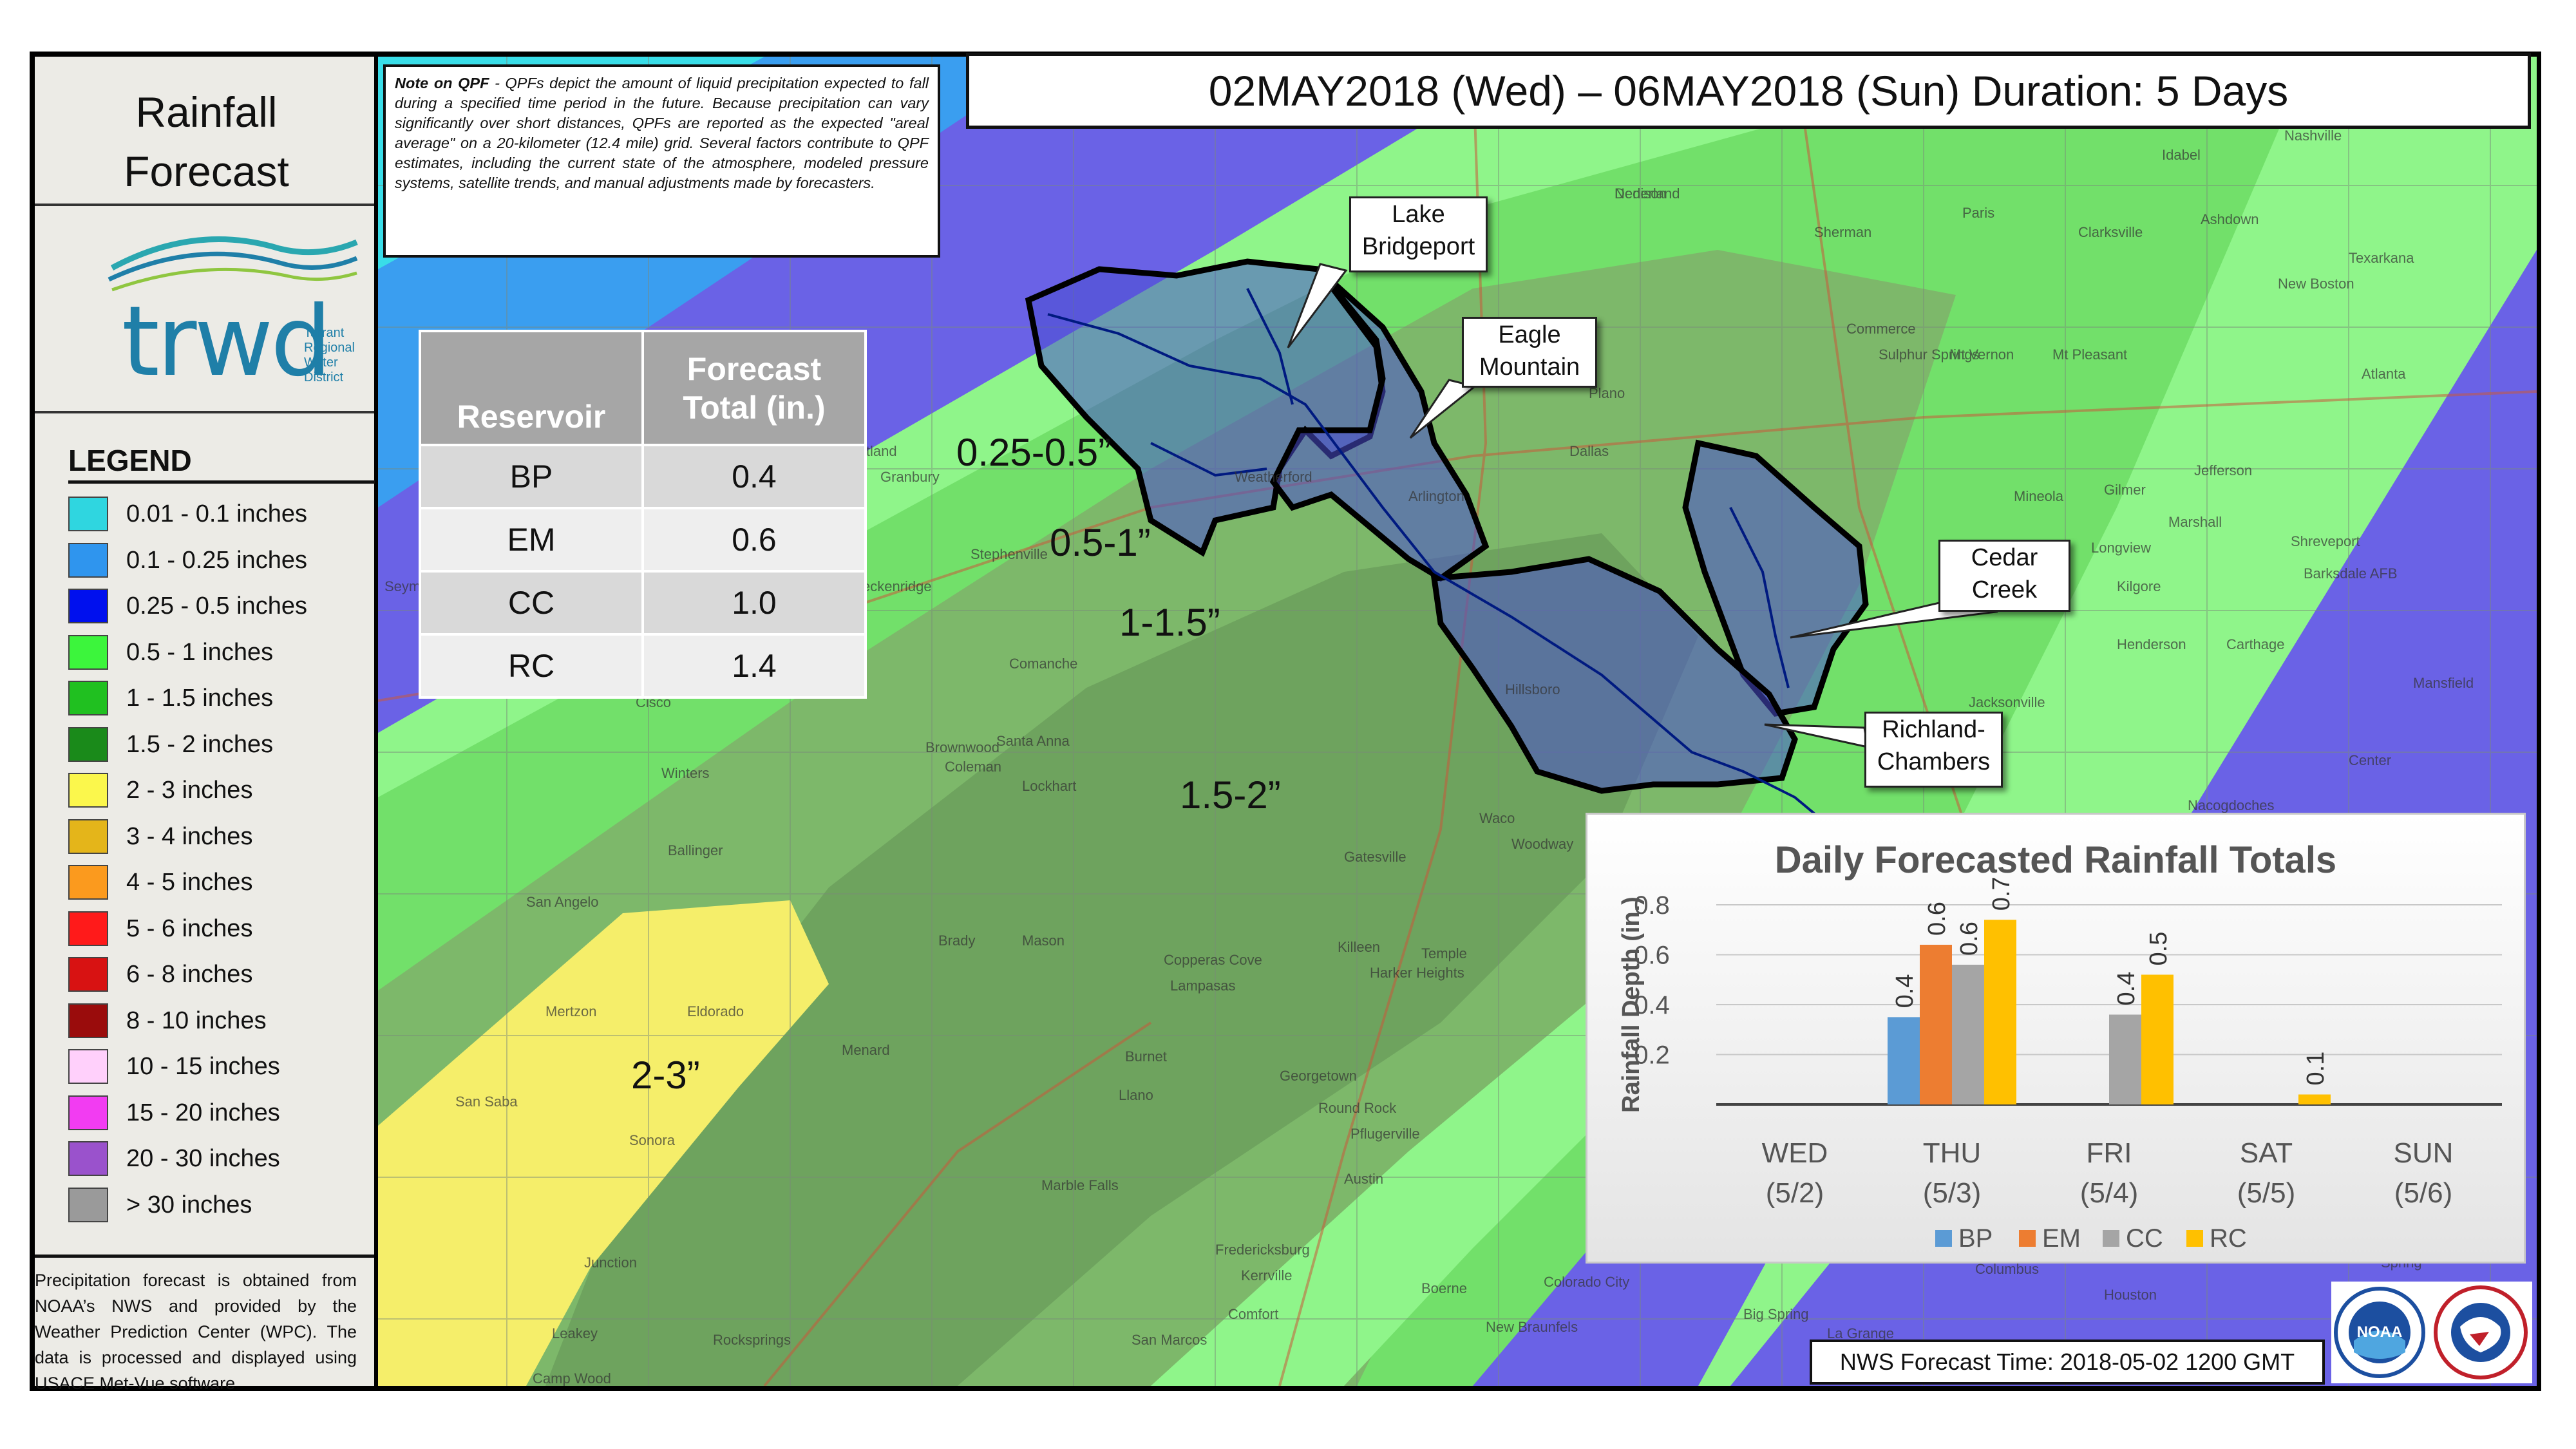 This screenshot has height=1449, width=2576. Describe the element at coordinates (2195, 522) in the screenshot. I see `place-label: Marshall` at that location.